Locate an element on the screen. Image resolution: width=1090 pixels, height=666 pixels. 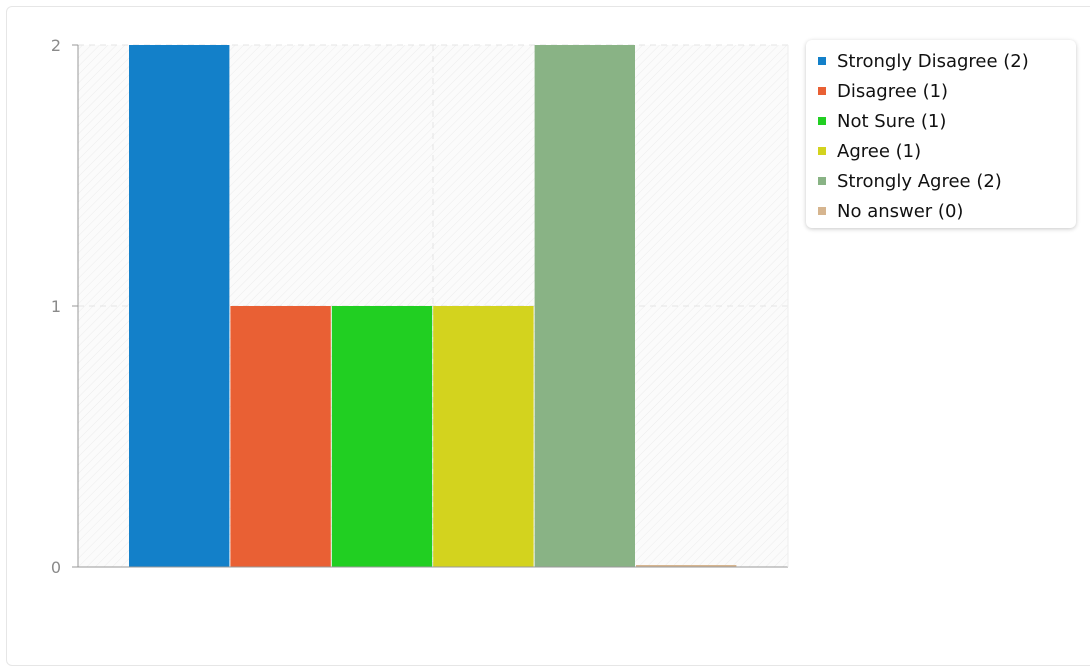
legend-label: Disagree (1) is located at coordinates (893, 91).